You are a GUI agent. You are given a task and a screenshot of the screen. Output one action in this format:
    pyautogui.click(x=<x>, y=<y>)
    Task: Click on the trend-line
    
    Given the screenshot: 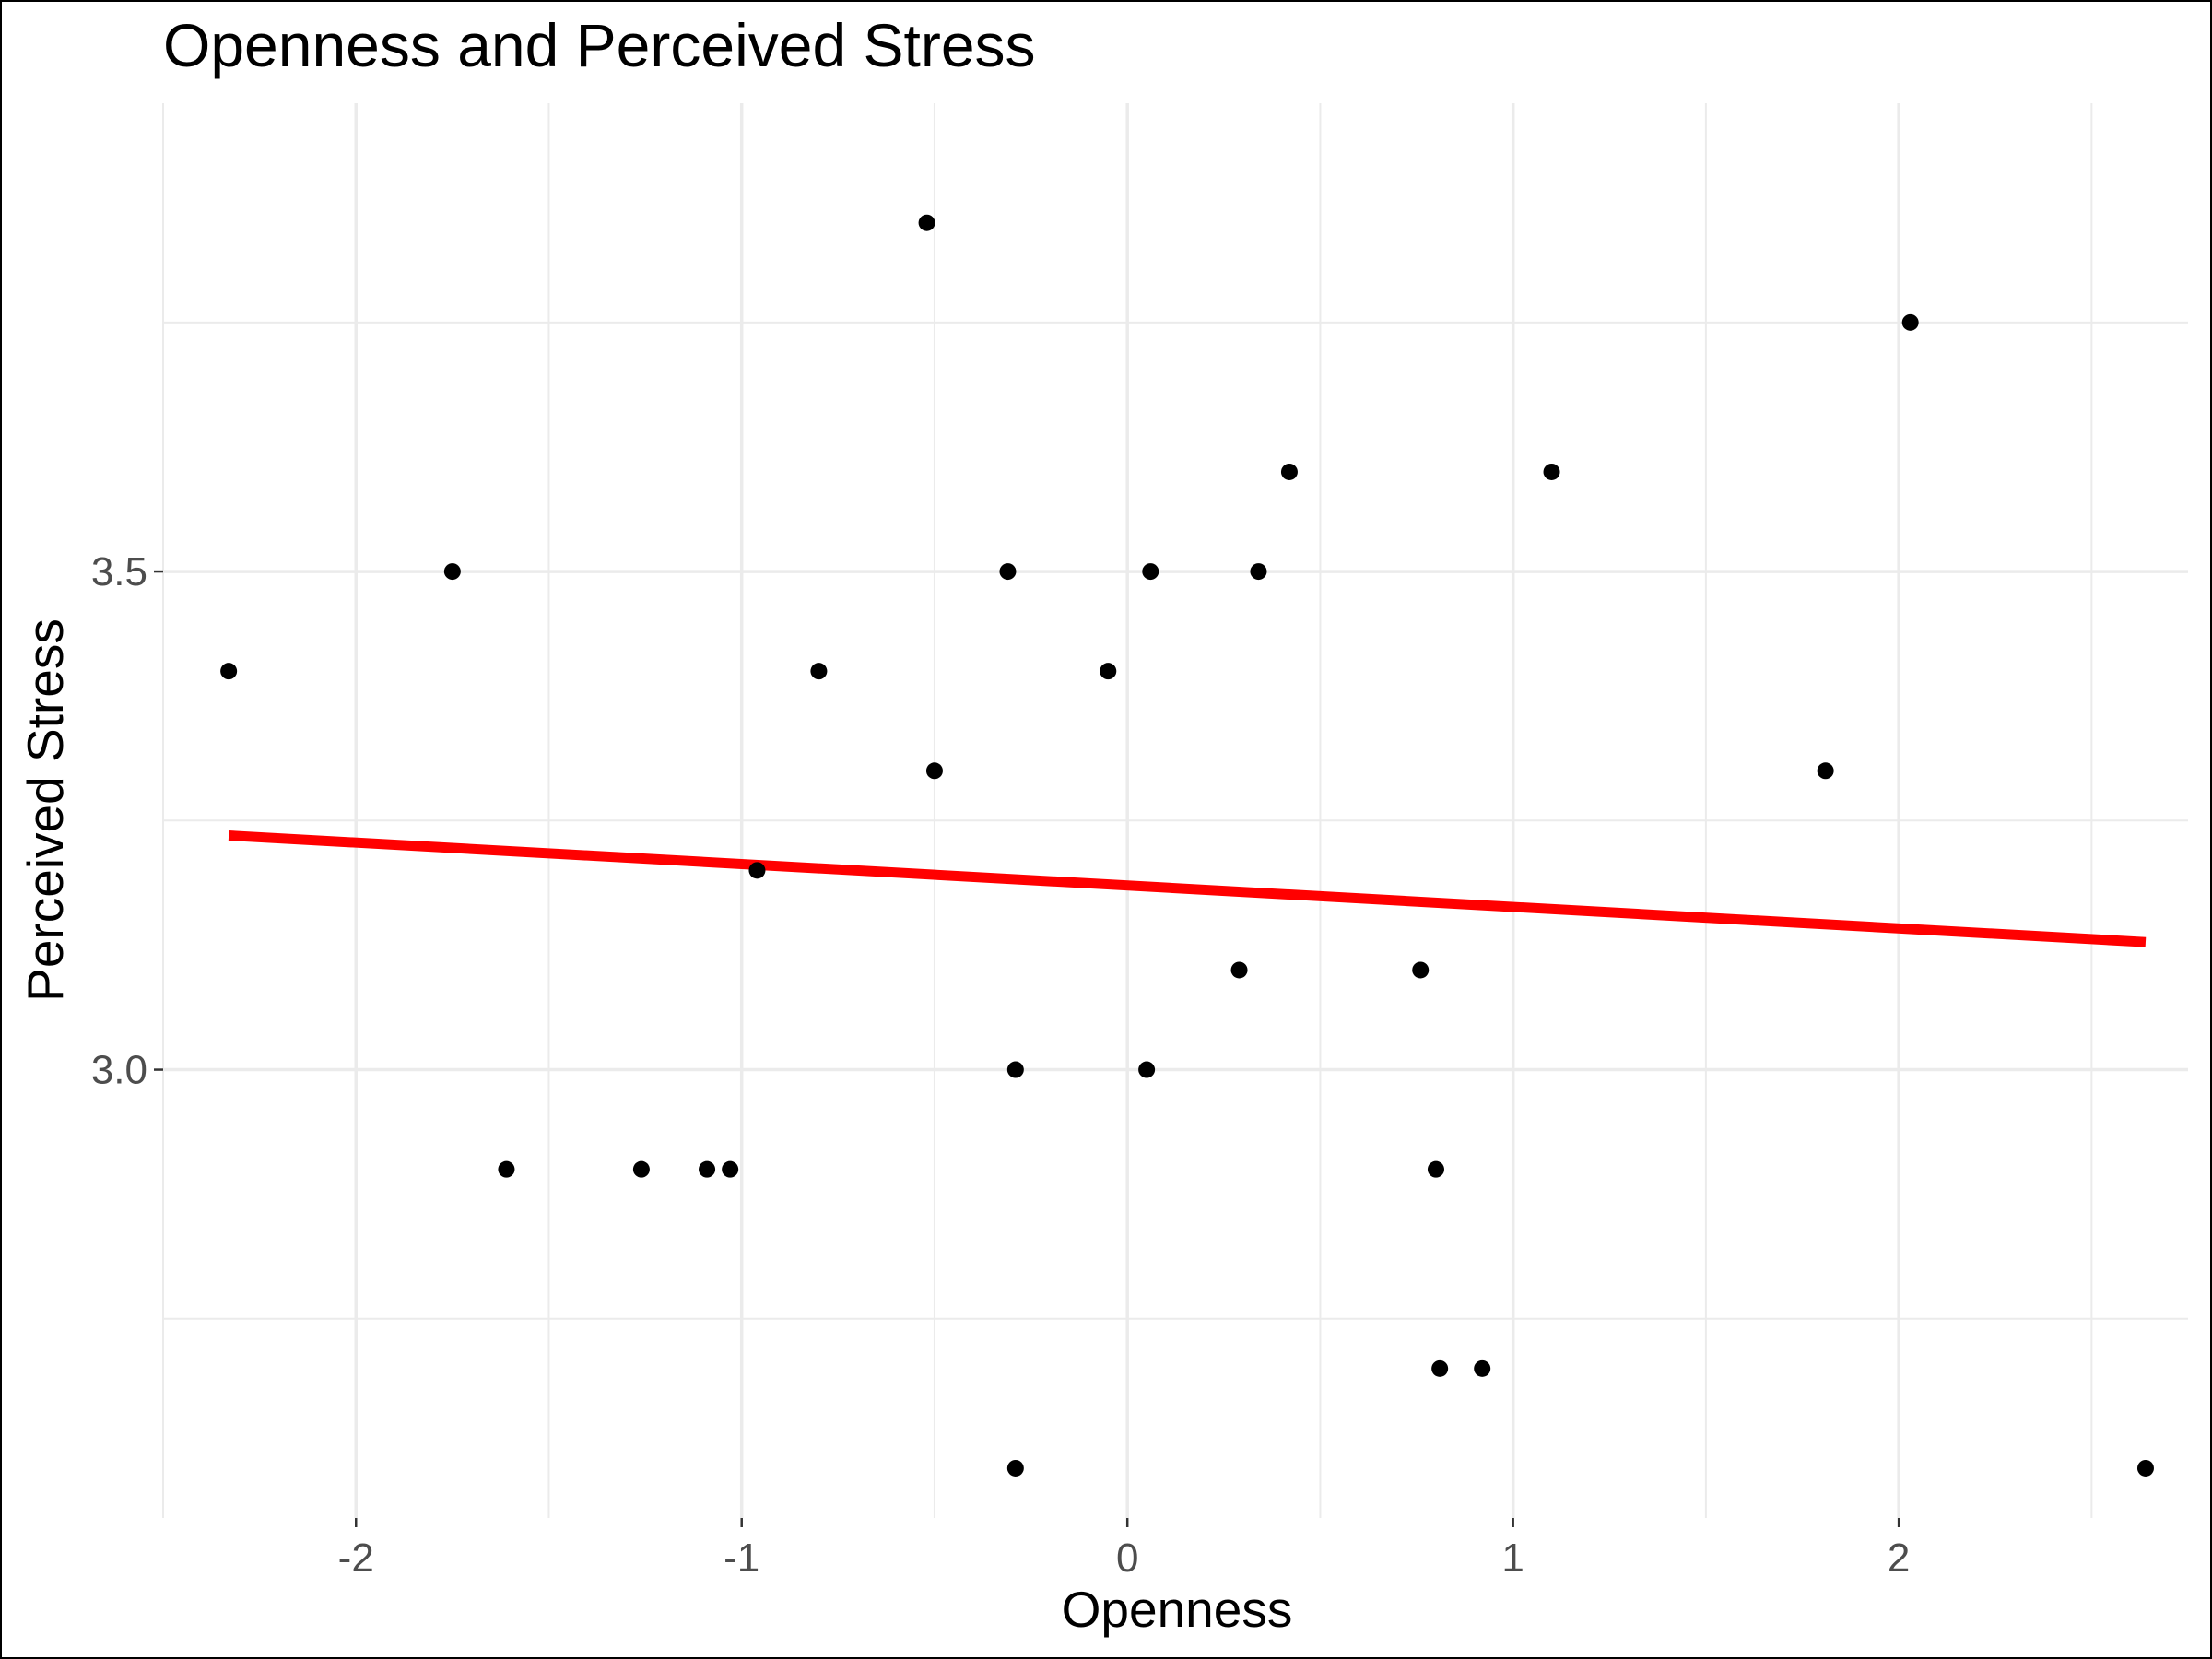 What is the action you would take?
    pyautogui.click(x=1187, y=888)
    